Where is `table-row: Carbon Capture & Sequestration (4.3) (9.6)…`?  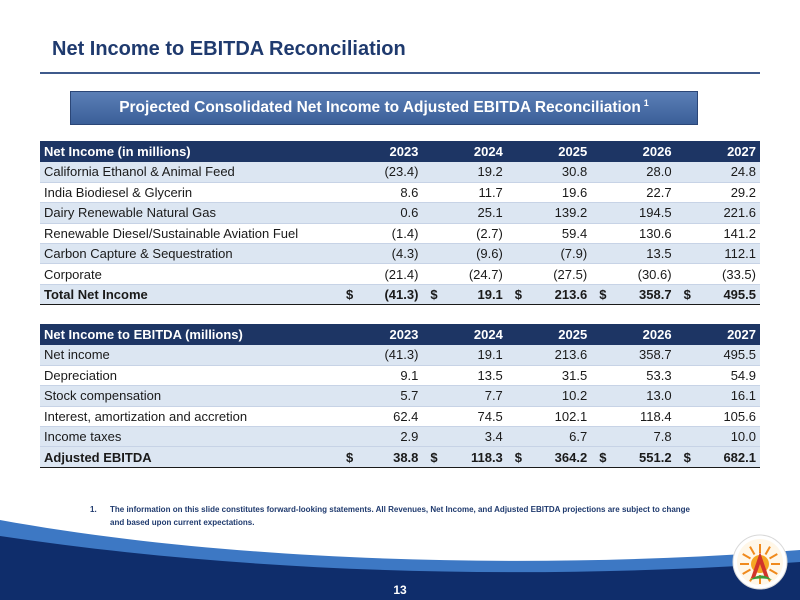 table-row: Carbon Capture & Sequestration (4.3) (9.6)… is located at coordinates (400, 254).